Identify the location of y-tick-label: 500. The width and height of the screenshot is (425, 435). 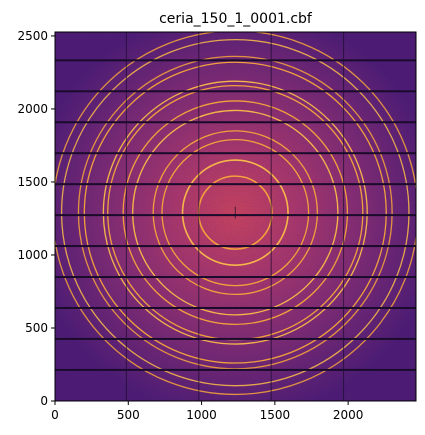
(36, 328).